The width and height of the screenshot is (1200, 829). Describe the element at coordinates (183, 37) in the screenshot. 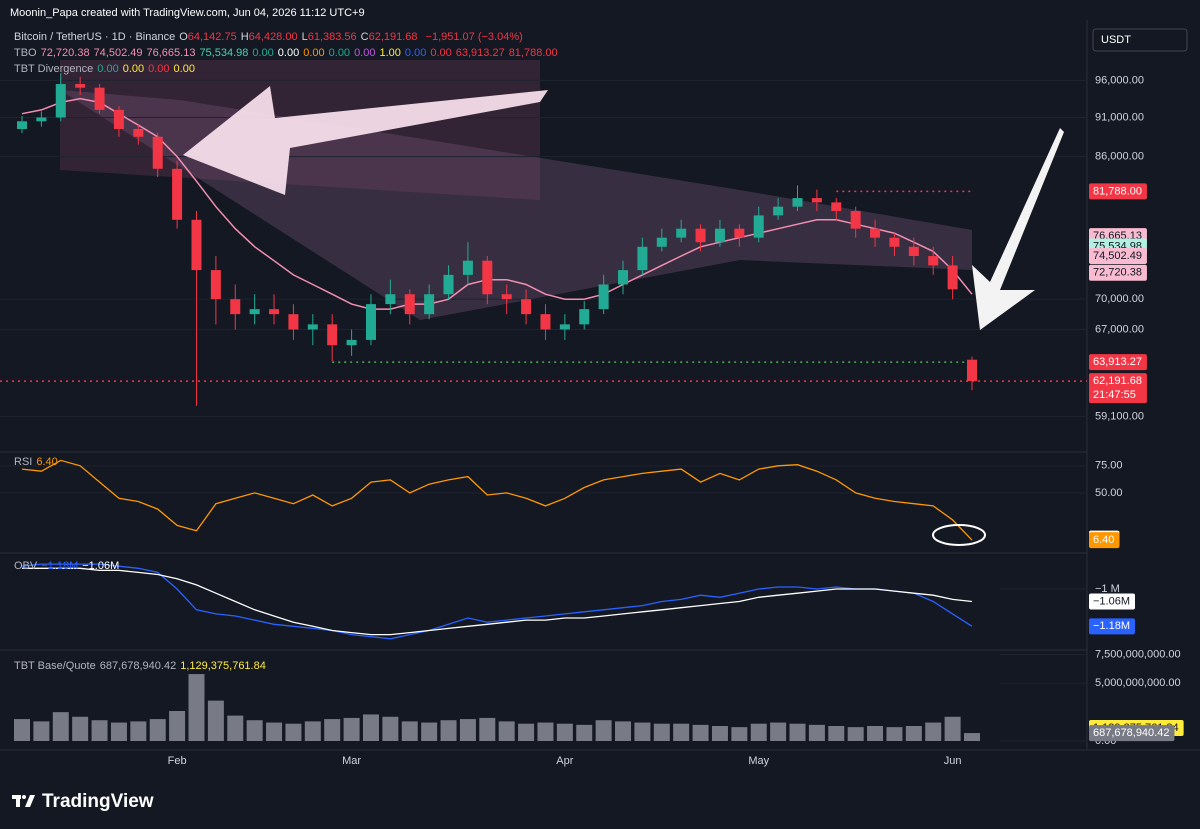

I see `ohlc-key: O` at that location.